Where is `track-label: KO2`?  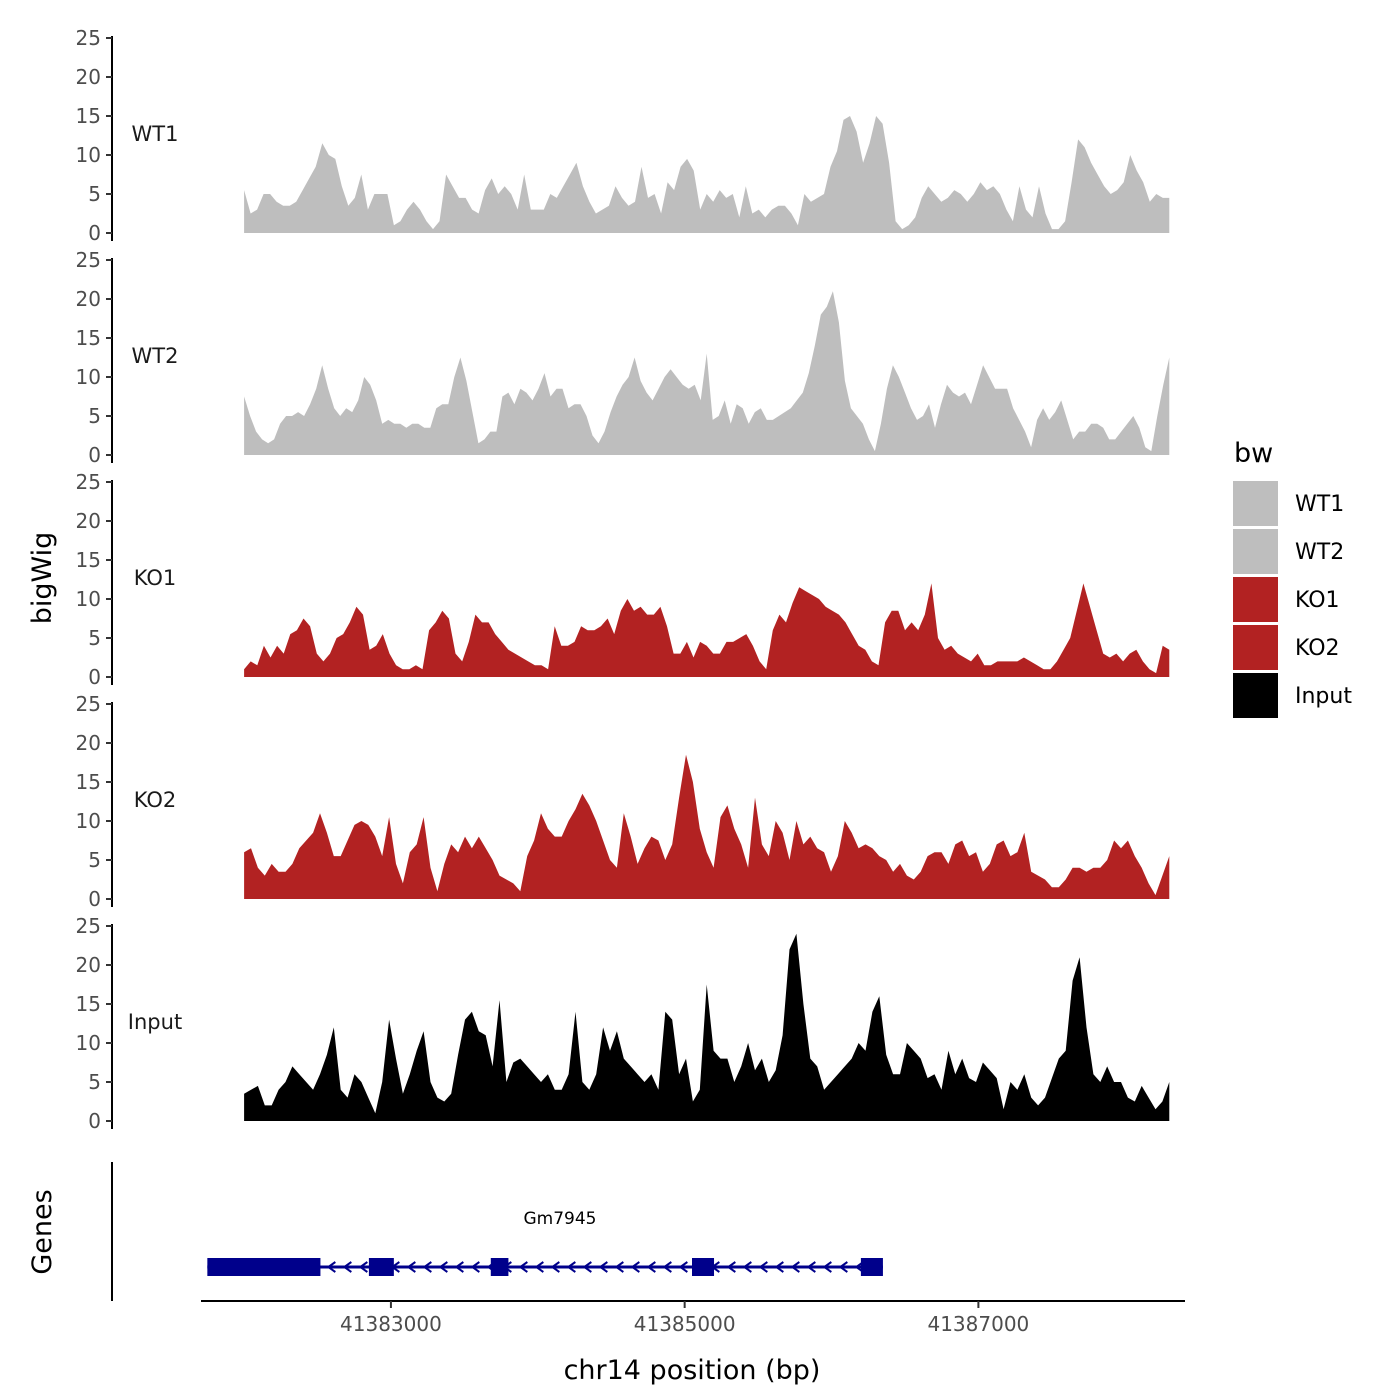
track-label: KO2 is located at coordinates (155, 800).